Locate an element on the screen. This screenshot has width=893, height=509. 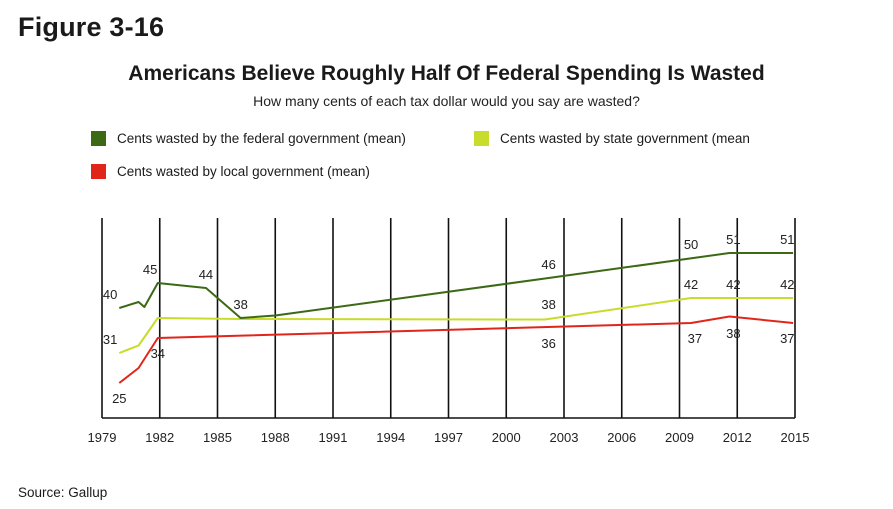
legend-swatch-federal is located at coordinates (98, 138).